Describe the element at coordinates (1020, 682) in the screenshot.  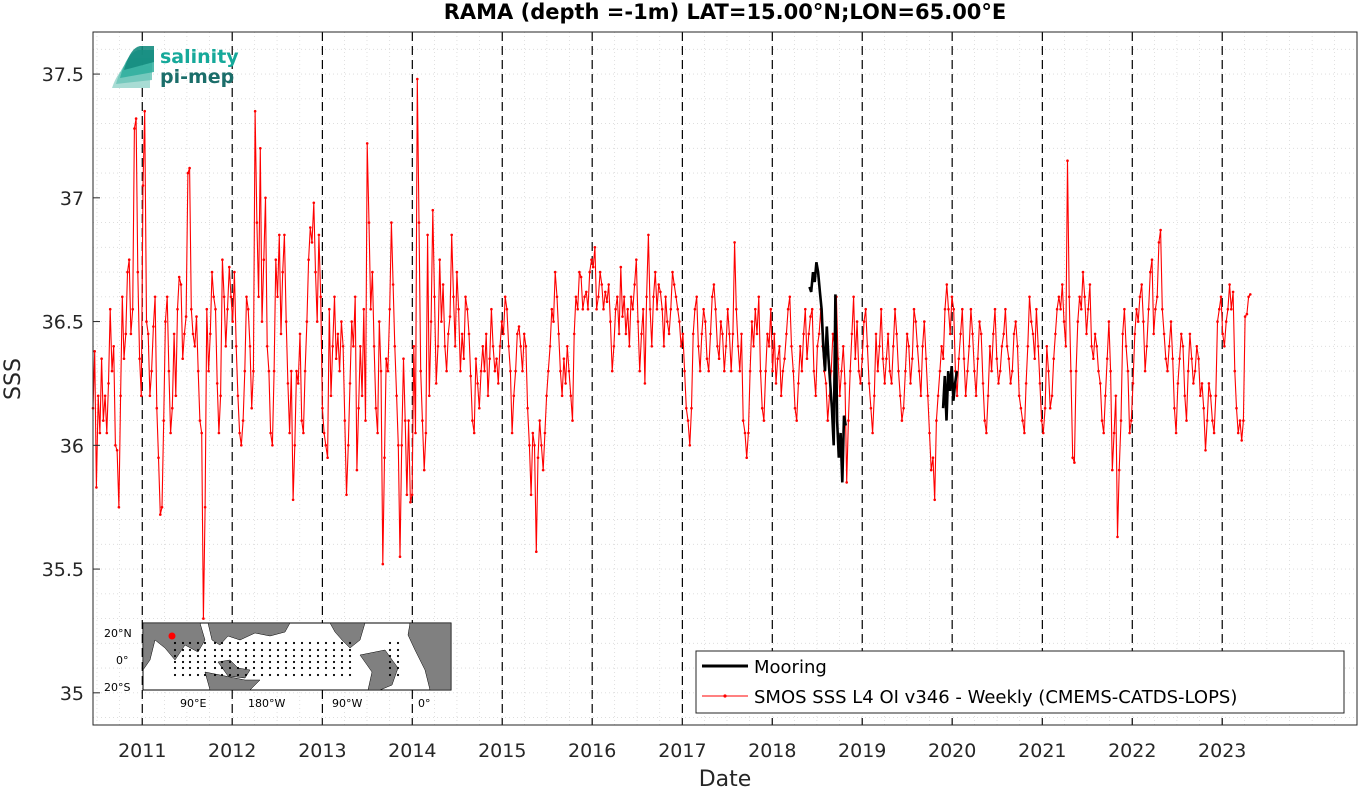
I see `legend-box` at that location.